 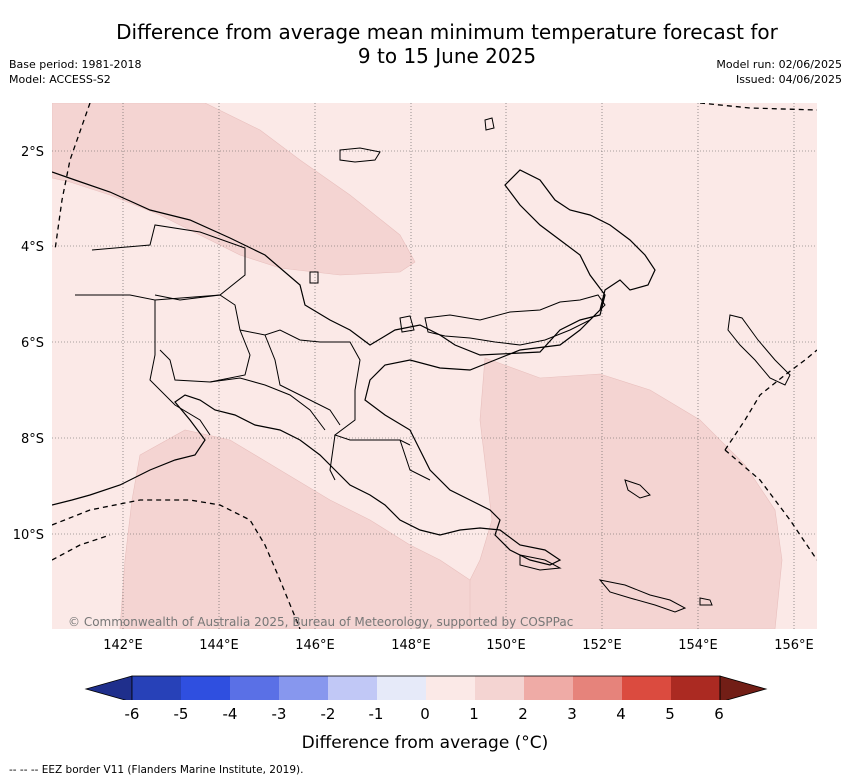 What do you see at coordinates (474, 714) in the screenshot?
I see `colorbar-tick: 1` at bounding box center [474, 714].